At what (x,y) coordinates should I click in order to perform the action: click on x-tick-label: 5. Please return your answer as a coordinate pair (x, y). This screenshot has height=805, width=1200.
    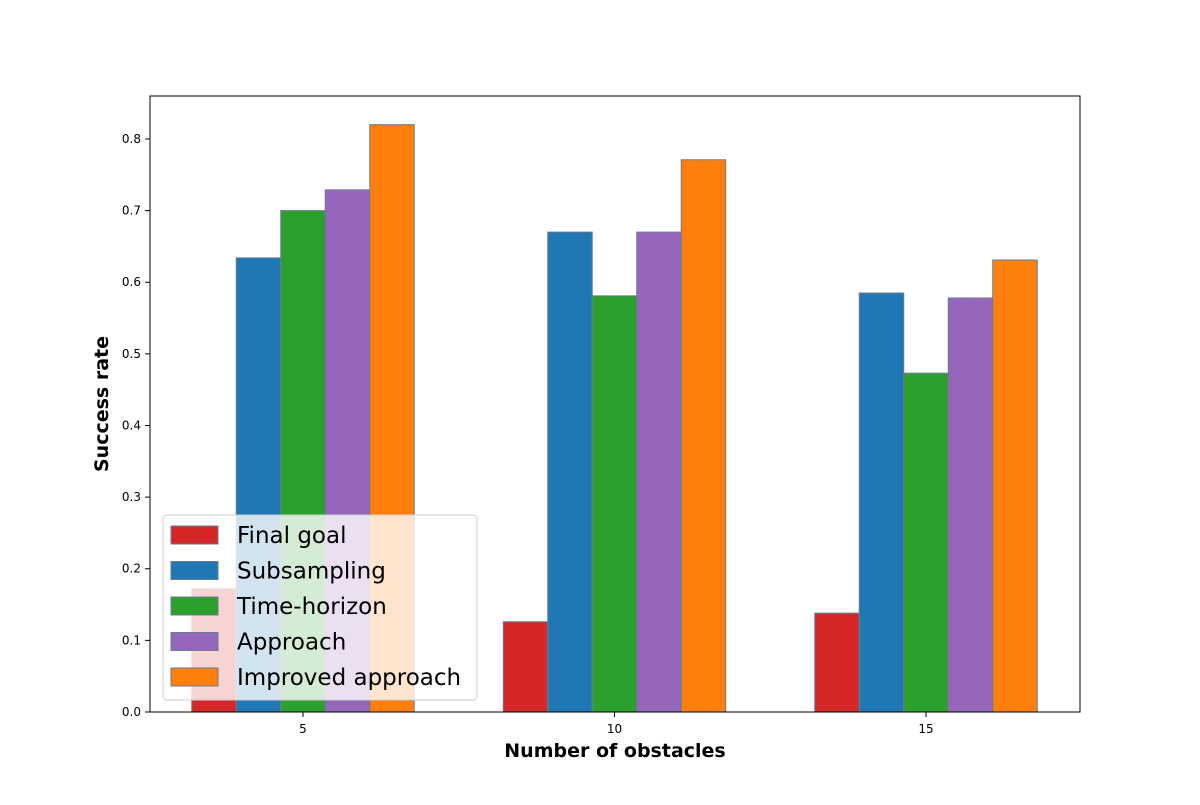
    Looking at the image, I should click on (303, 729).